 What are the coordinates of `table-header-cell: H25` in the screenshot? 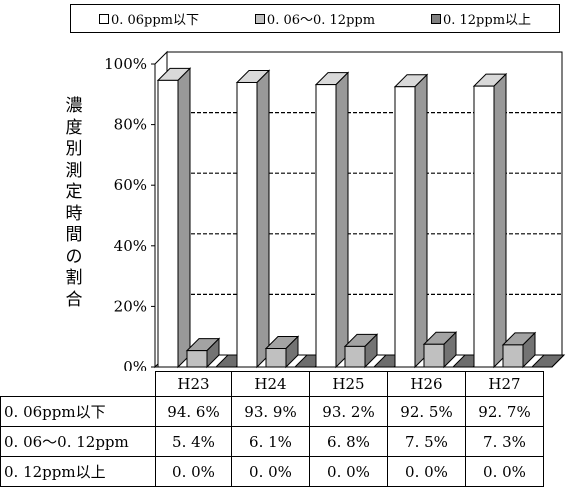 It's located at (348, 384).